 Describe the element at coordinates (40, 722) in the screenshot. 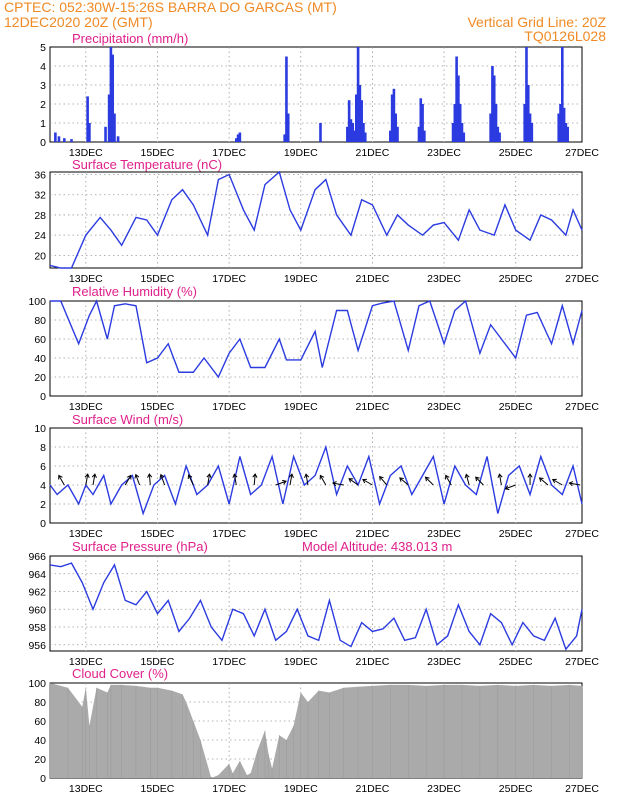

I see `y-tick-label: 60` at that location.